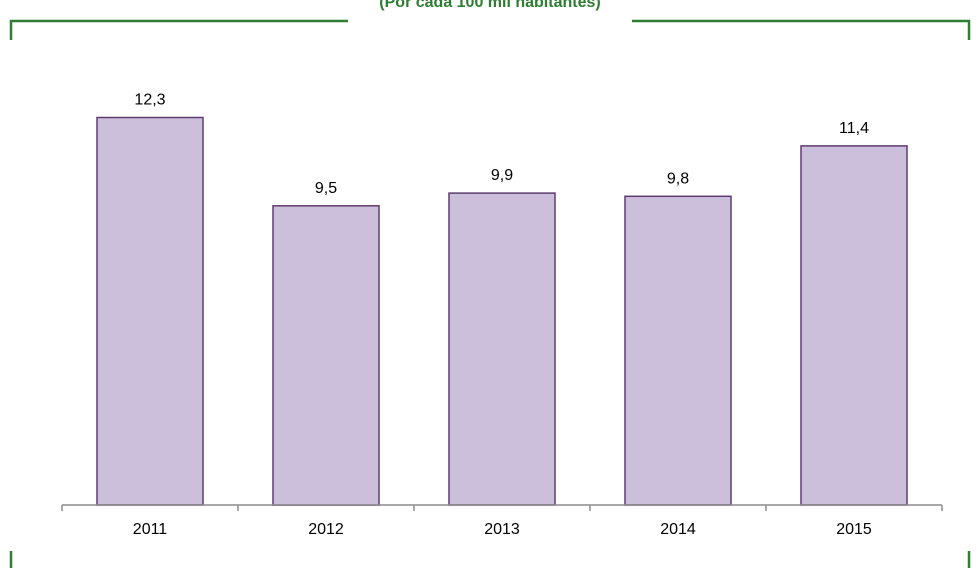 The image size is (980, 570). What do you see at coordinates (678, 178) in the screenshot?
I see `data-label-2014: 9,8` at bounding box center [678, 178].